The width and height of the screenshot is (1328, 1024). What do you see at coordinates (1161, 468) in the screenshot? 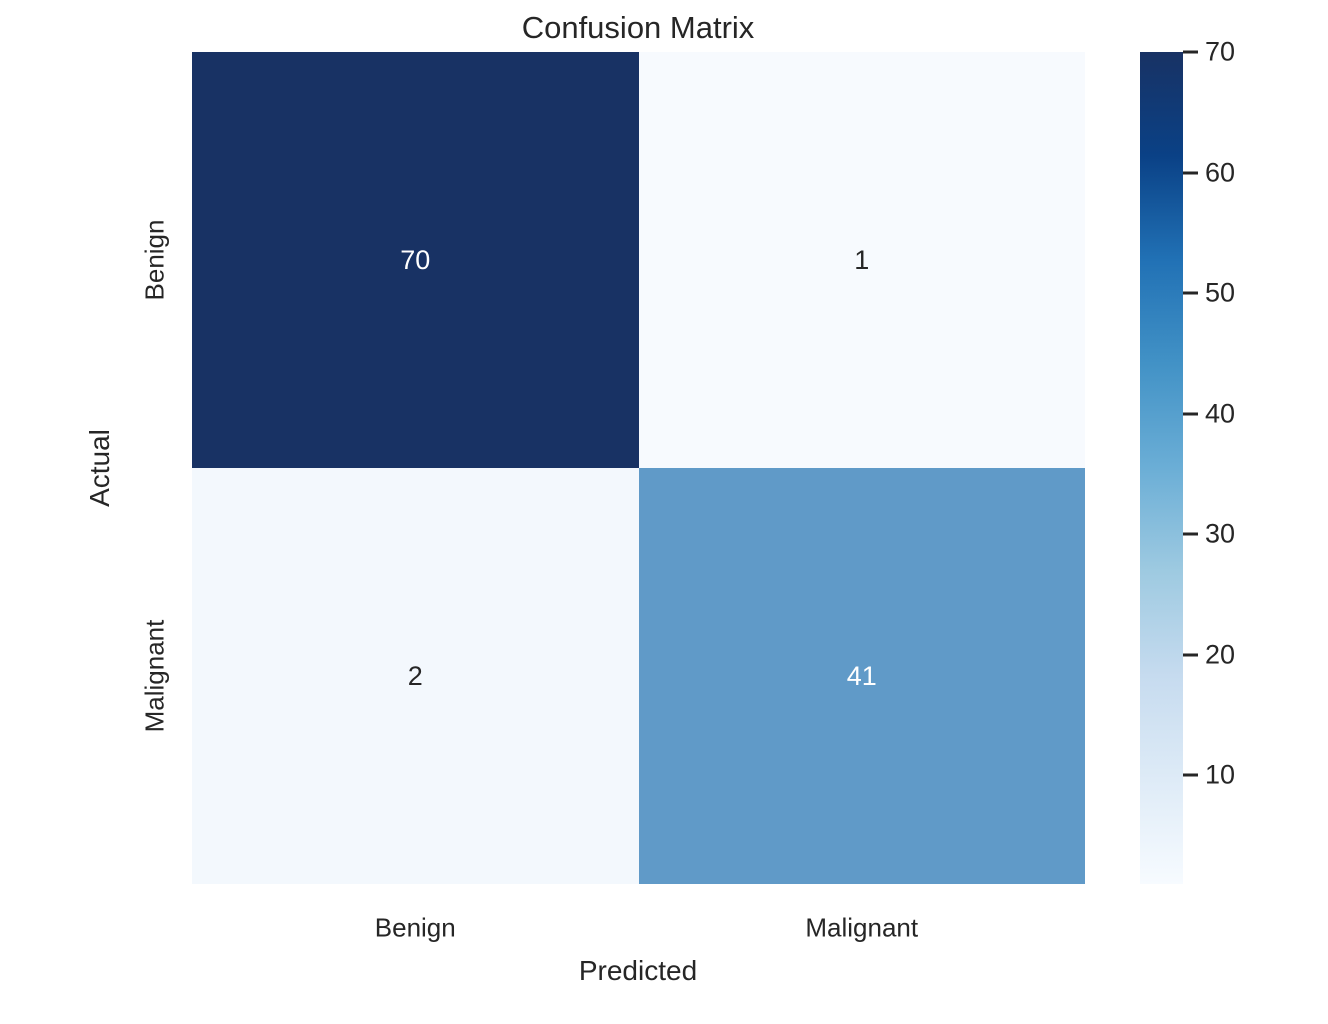
I see `colorbar-gradient` at bounding box center [1161, 468].